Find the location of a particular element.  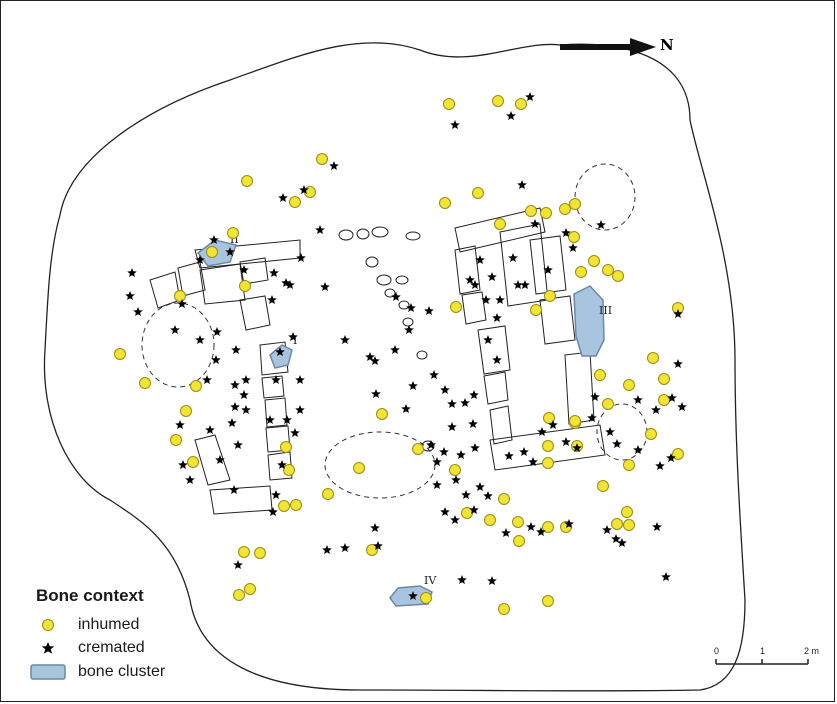

bone-cluster-III is located at coordinates (589, 321).